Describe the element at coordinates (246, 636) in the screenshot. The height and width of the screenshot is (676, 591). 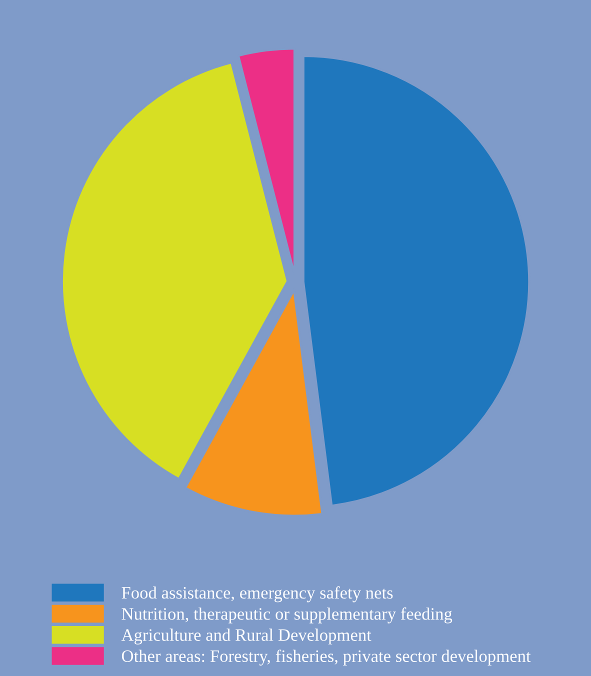
I see `legend-label: Agriculture and Rural Development` at that location.